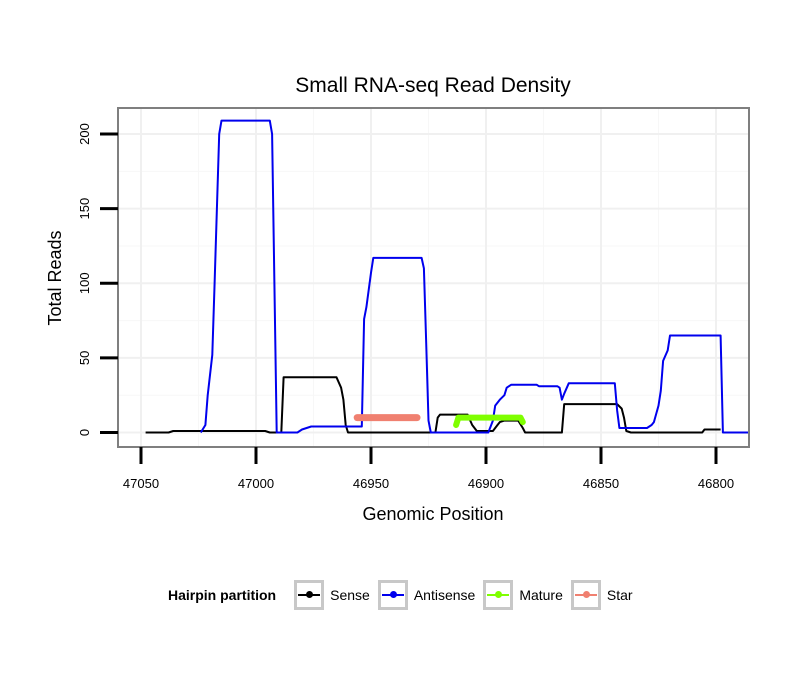 The image size is (810, 690). I want to click on legend-title: Hairpin partition, so click(222, 595).